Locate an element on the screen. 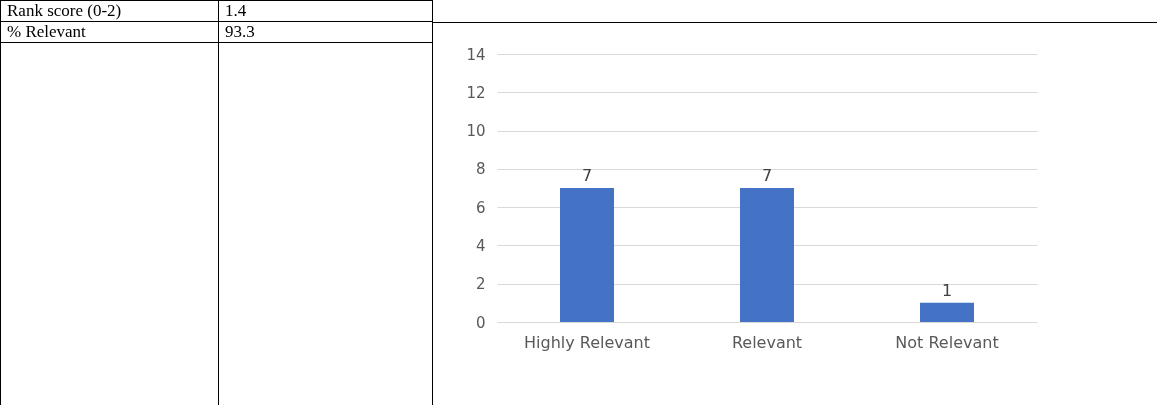  data-label: 1 is located at coordinates (947, 290).